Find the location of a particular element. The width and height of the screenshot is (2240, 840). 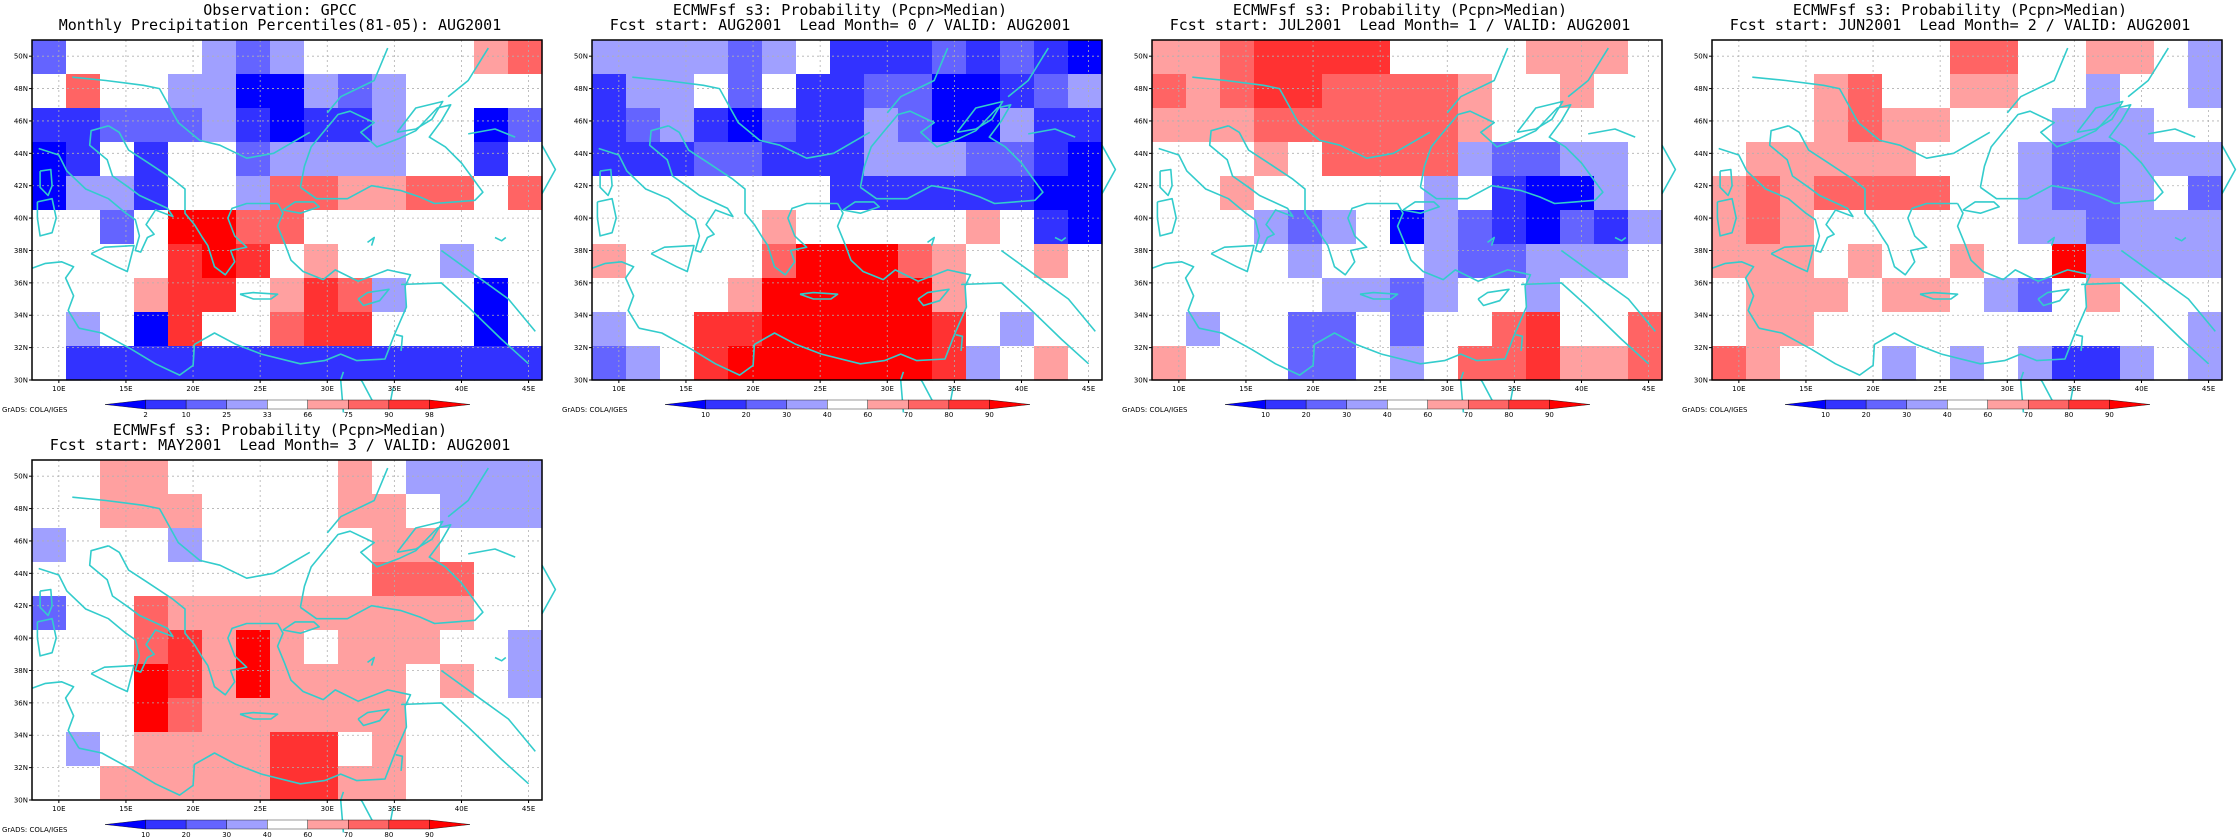

colorbar-label: 40 is located at coordinates (1947, 415).